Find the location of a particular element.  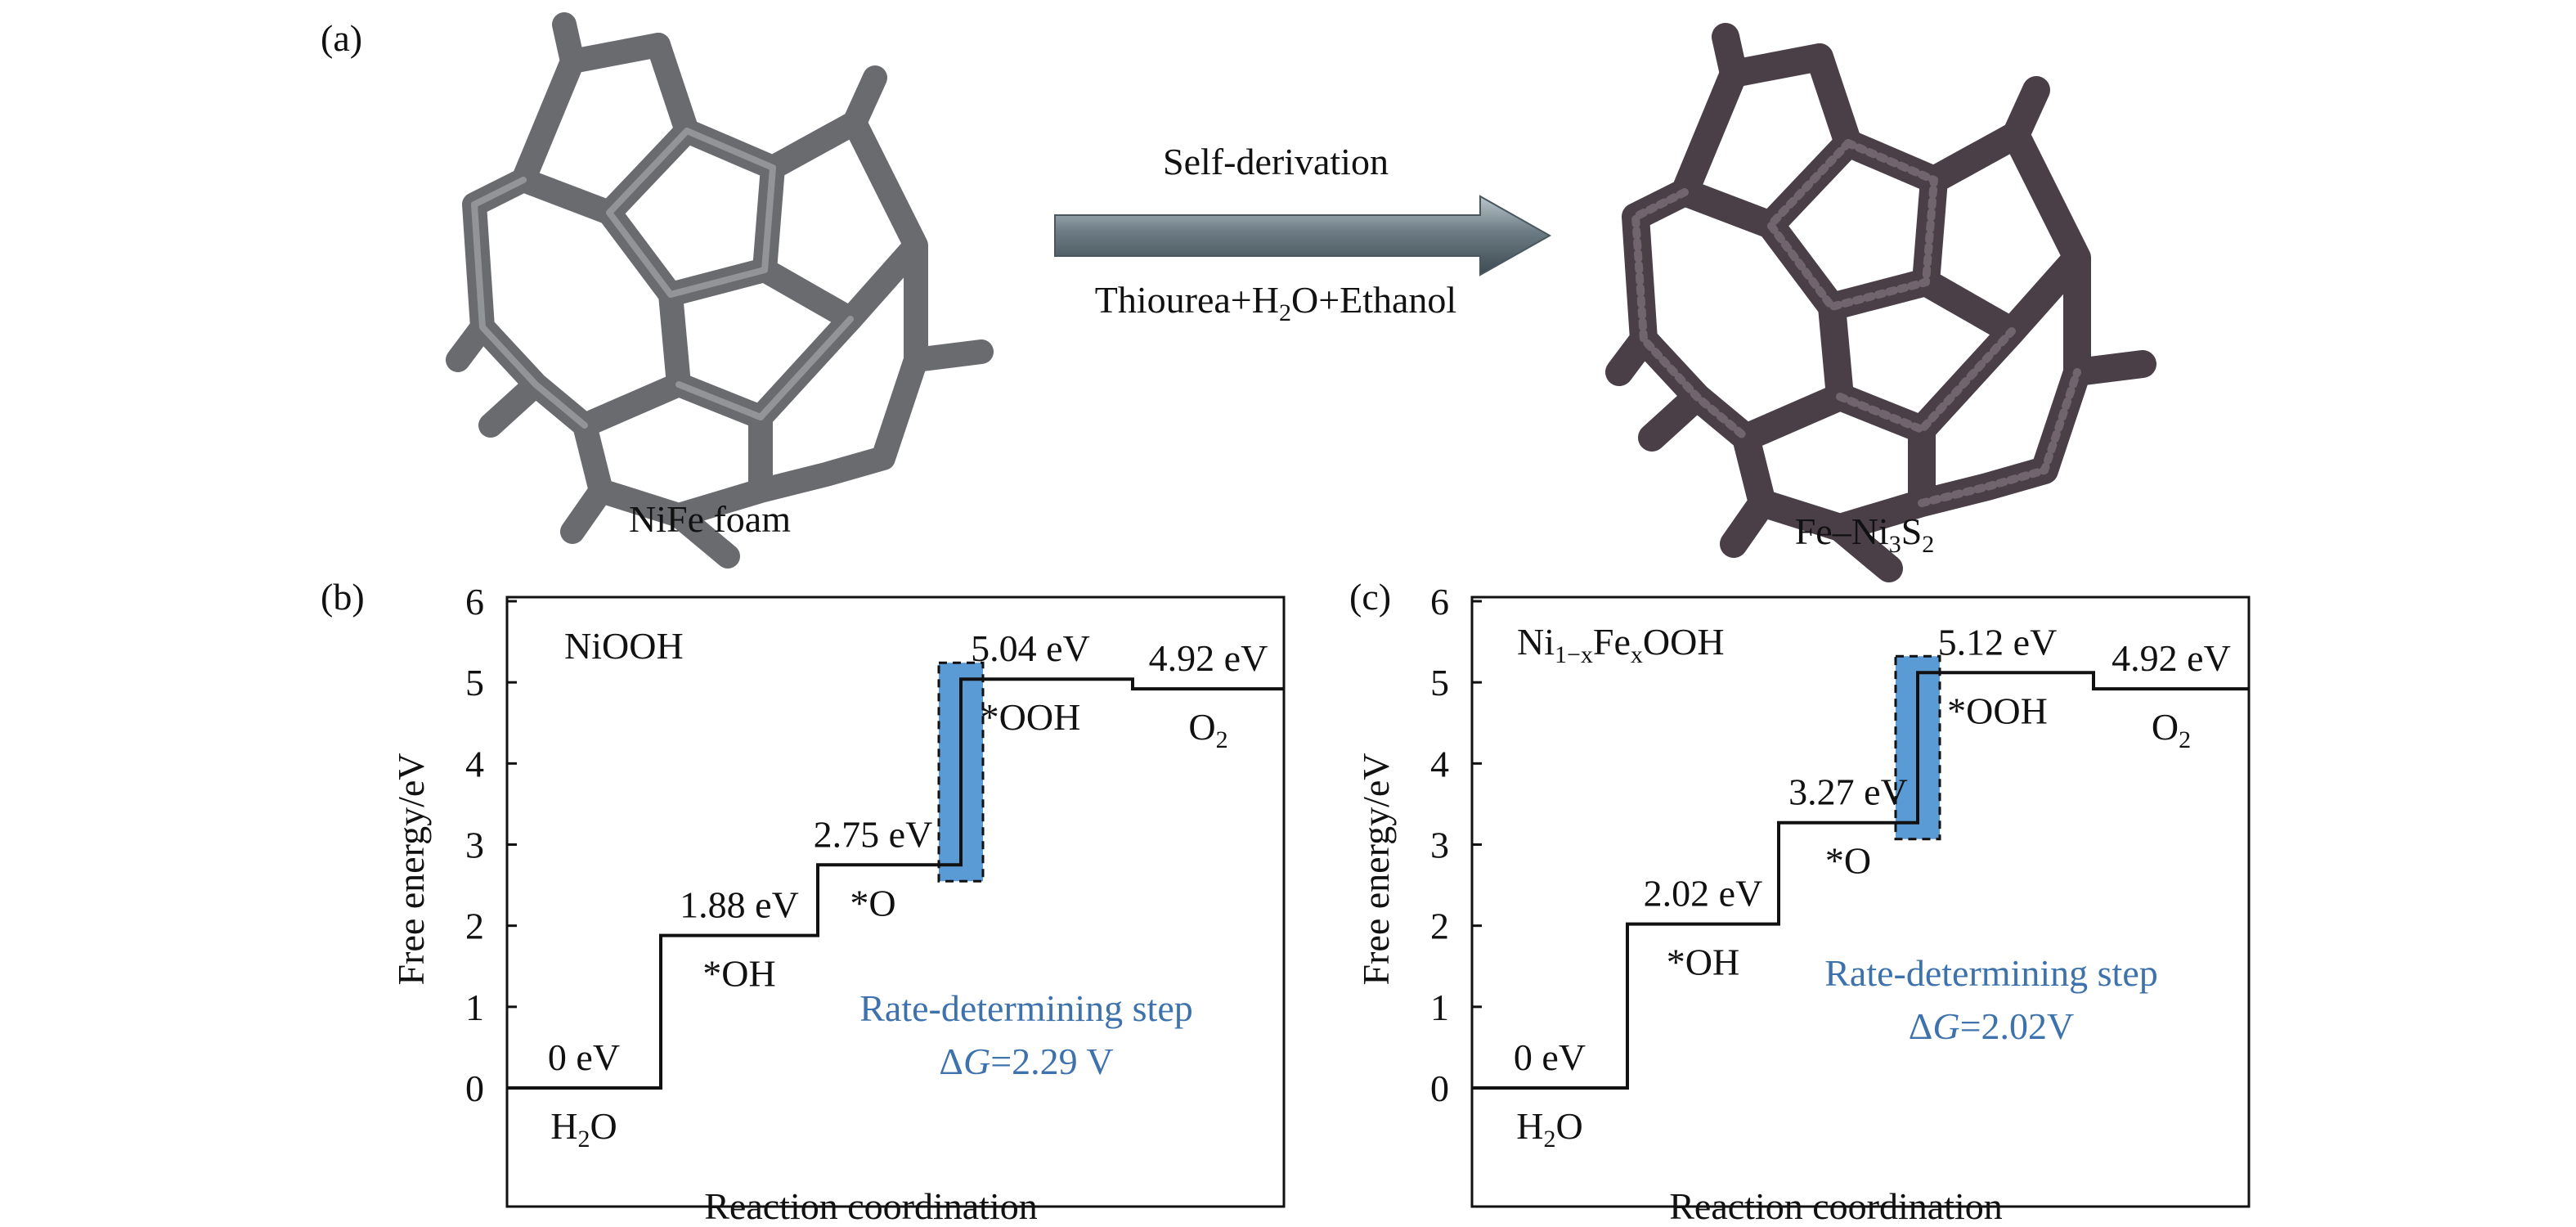

arrow-top-label: Self-derivation is located at coordinates (1276, 161).